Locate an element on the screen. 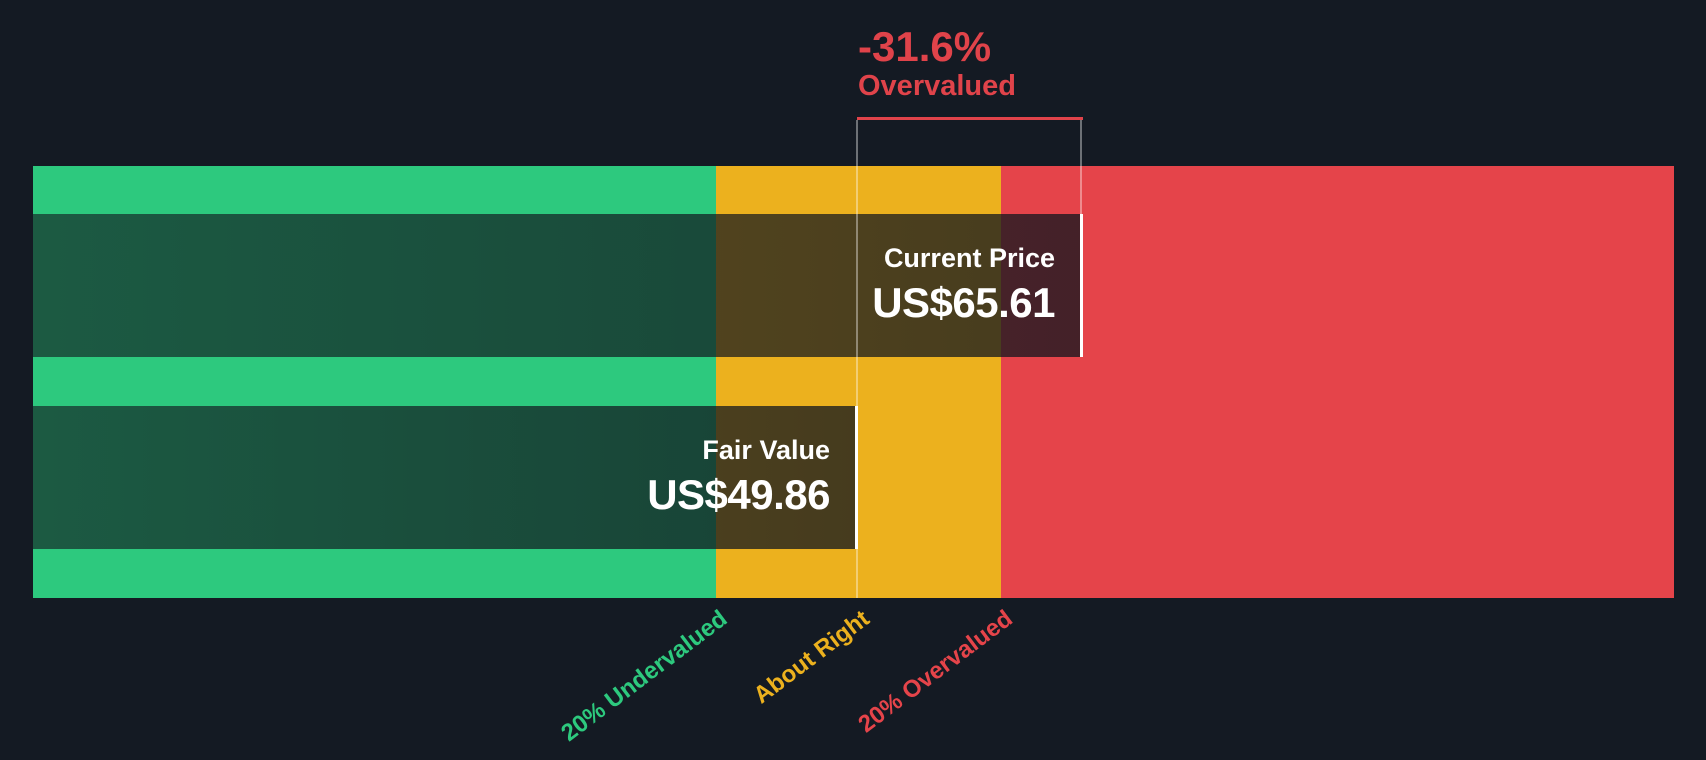 The width and height of the screenshot is (1706, 760). discount-percent: -31.6% is located at coordinates (925, 46).